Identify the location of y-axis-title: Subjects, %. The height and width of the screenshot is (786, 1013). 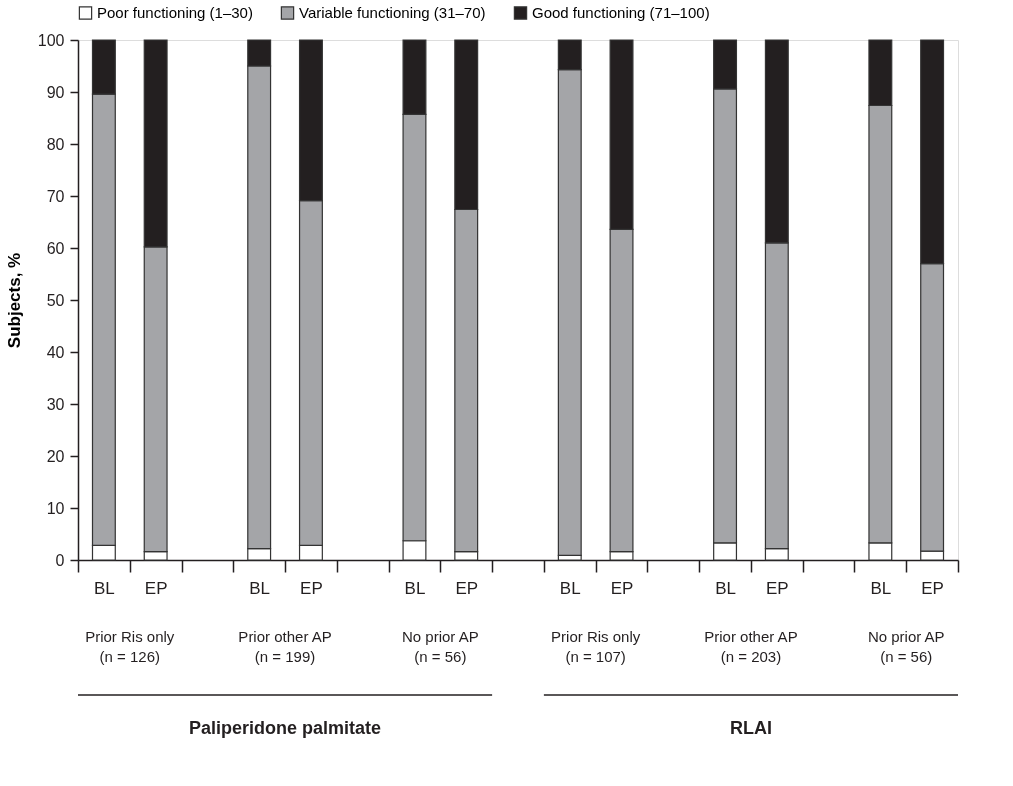
(14, 300).